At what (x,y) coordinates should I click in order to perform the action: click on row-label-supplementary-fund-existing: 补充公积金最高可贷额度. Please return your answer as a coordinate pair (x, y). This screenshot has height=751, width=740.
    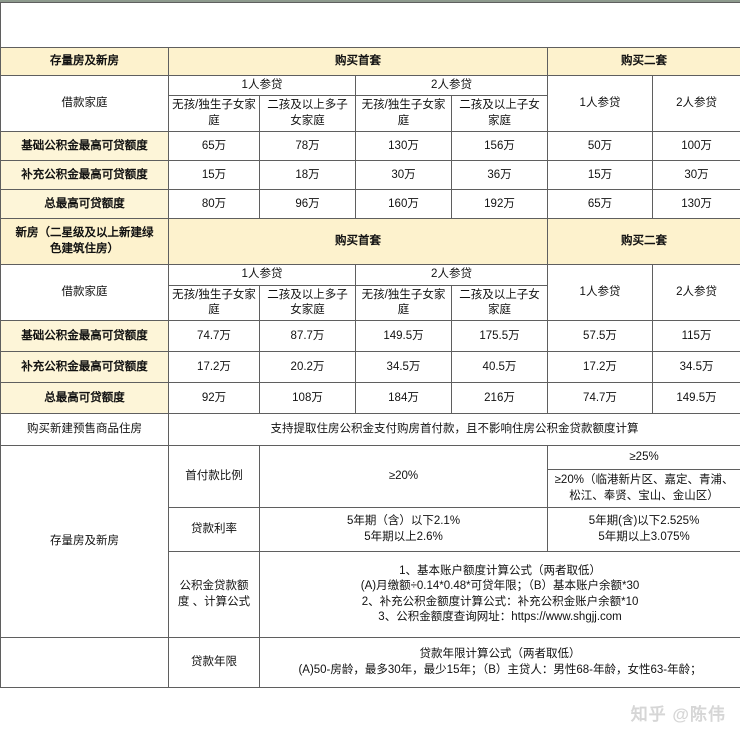
    Looking at the image, I should click on (84, 175).